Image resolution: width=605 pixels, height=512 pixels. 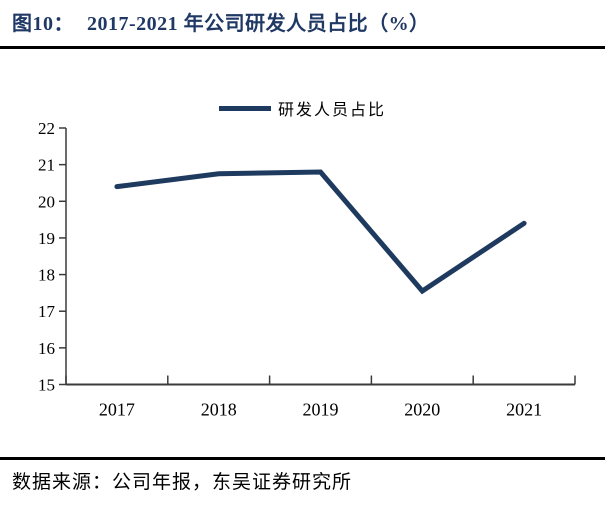 I want to click on x-tick-label: 2017, so click(x=117, y=410).